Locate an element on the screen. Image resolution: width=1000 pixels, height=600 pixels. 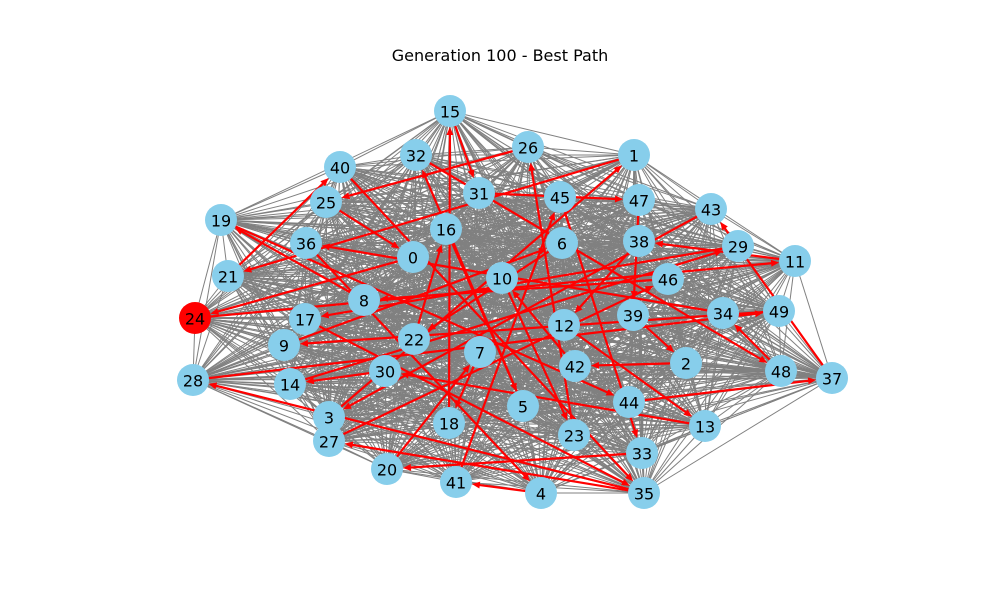
node-label: 37 is located at coordinates (832, 379).